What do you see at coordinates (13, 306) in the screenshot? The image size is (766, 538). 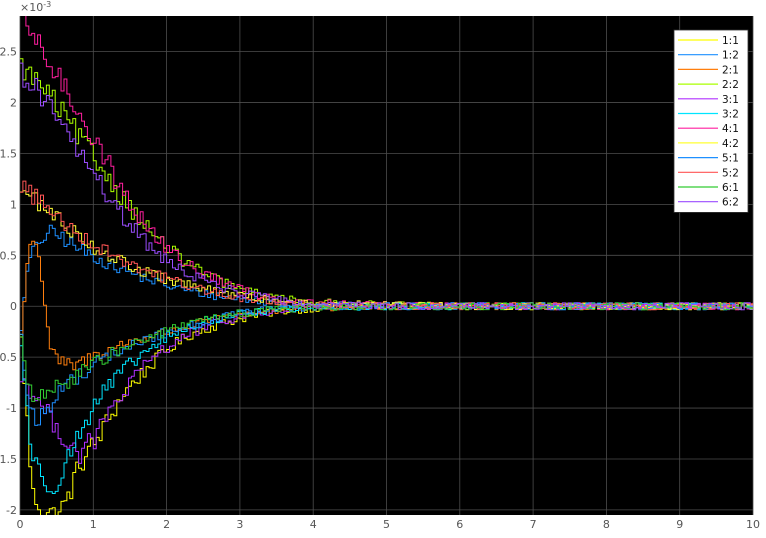 I see `y-tick-label-4: 0` at bounding box center [13, 306].